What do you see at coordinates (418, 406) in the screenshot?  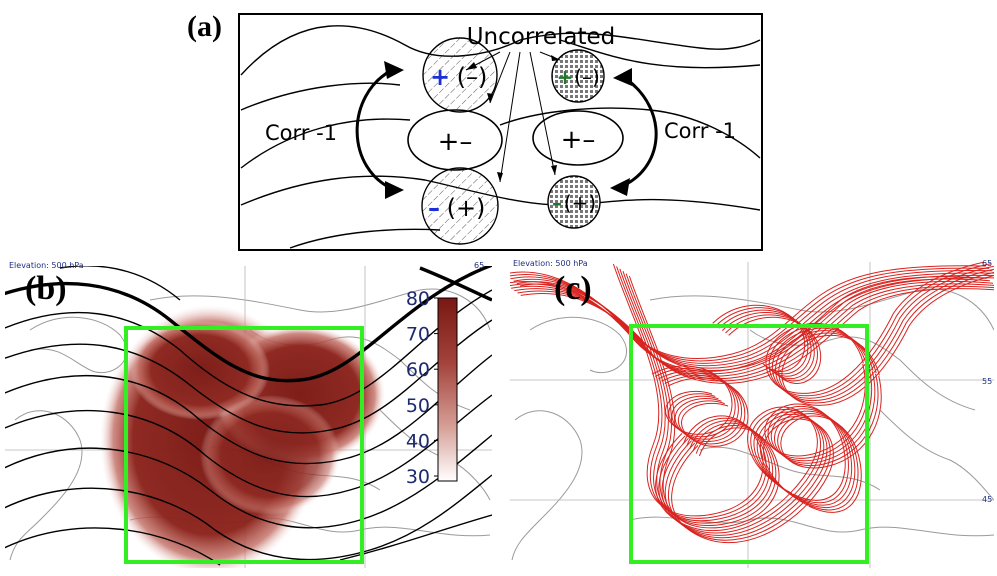 I see `colorbar-tick-label: 50` at bounding box center [418, 406].